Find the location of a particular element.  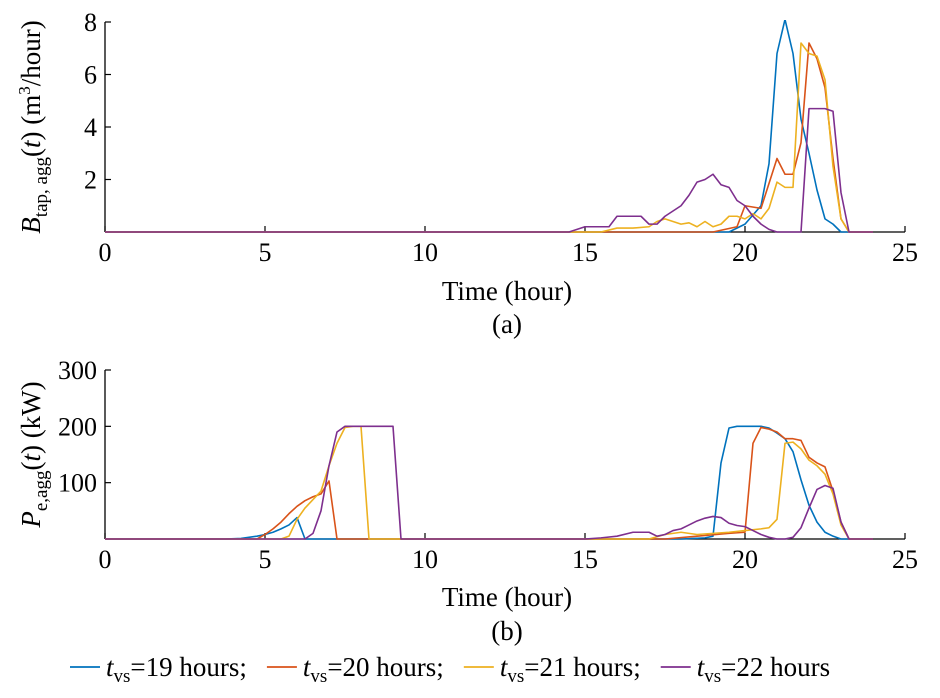

legend-entry: tvs=21 hours; is located at coordinates (552, 669).